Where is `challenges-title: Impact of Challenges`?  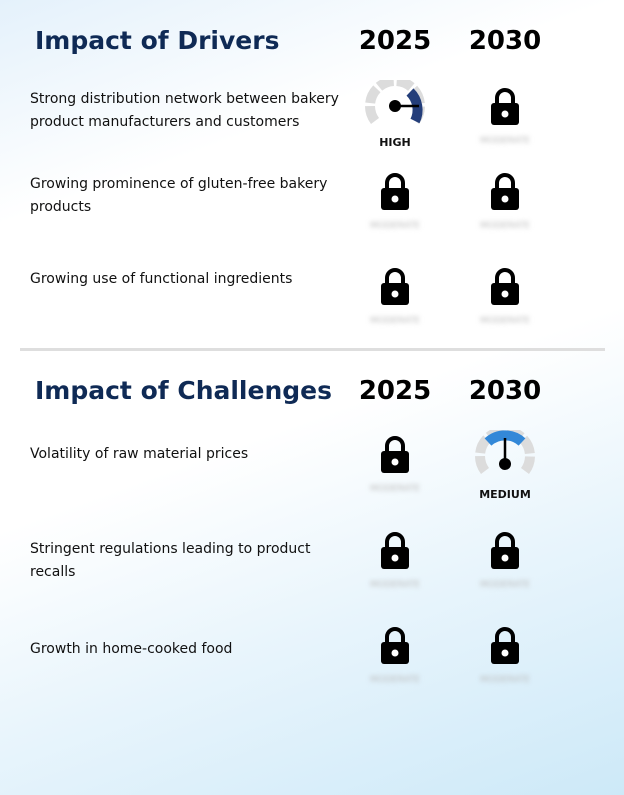 challenges-title: Impact of Challenges is located at coordinates (183, 390).